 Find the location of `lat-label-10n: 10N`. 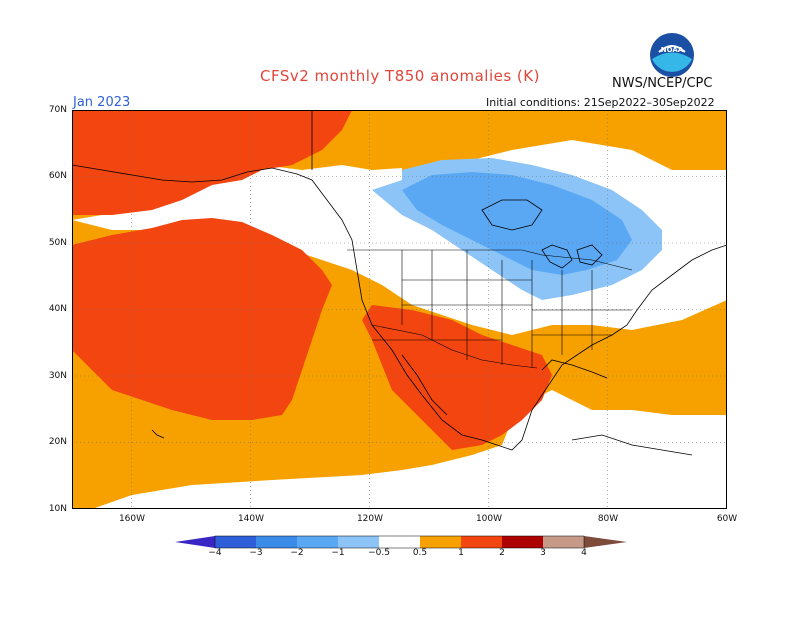

lat-label-10n: 10N is located at coordinates (57, 509).